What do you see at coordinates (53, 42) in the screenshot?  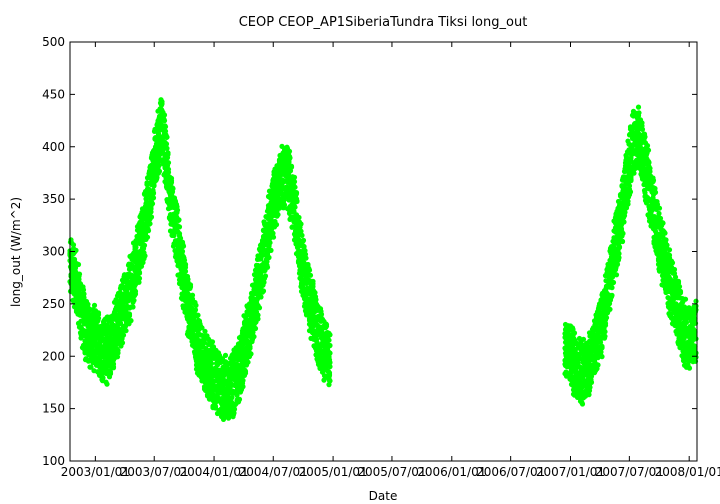 I see `y-tick-label: 500` at bounding box center [53, 42].